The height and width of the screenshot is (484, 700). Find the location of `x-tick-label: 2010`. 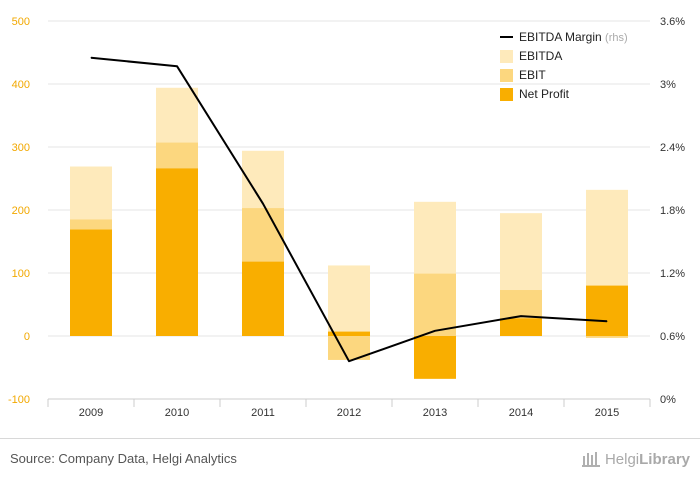

x-tick-label: 2010 is located at coordinates (177, 413).